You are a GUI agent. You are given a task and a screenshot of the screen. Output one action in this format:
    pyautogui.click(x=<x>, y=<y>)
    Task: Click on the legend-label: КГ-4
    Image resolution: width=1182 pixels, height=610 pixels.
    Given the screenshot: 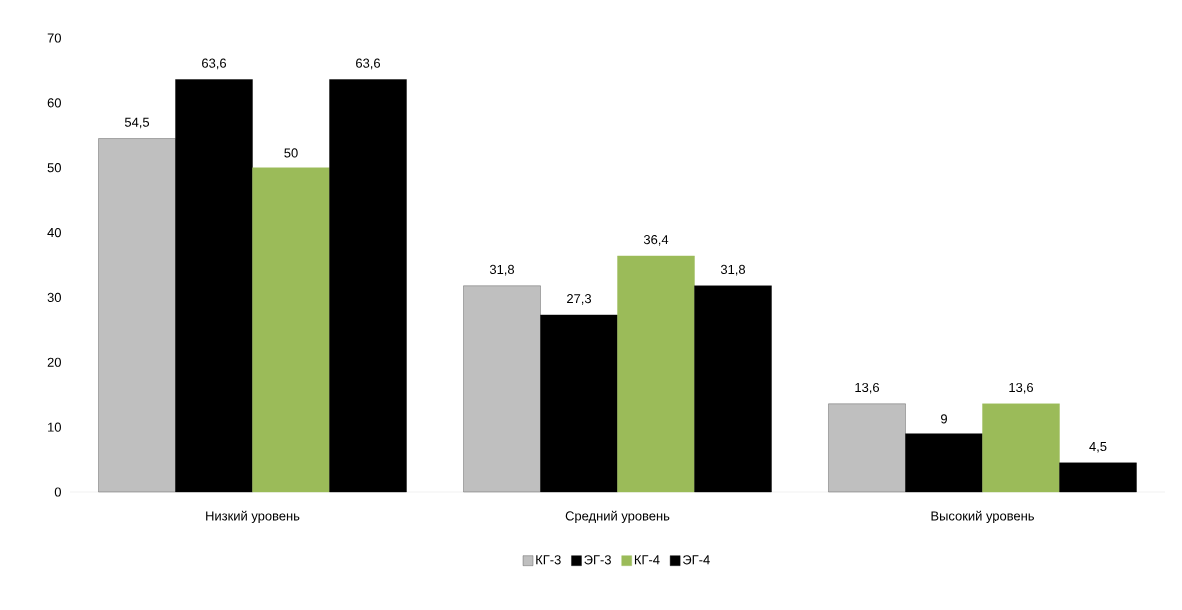 What is the action you would take?
    pyautogui.click(x=647, y=560)
    